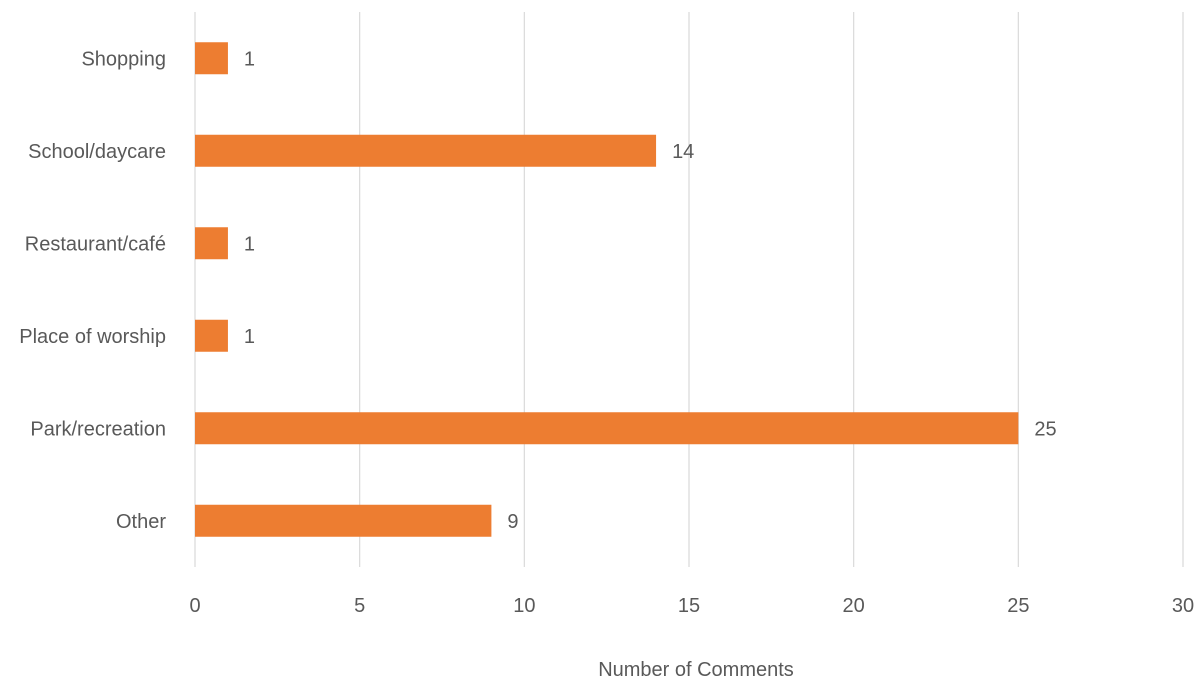 The image size is (1200, 681). What do you see at coordinates (95, 244) in the screenshot?
I see `category-label: Restaurant/café` at bounding box center [95, 244].